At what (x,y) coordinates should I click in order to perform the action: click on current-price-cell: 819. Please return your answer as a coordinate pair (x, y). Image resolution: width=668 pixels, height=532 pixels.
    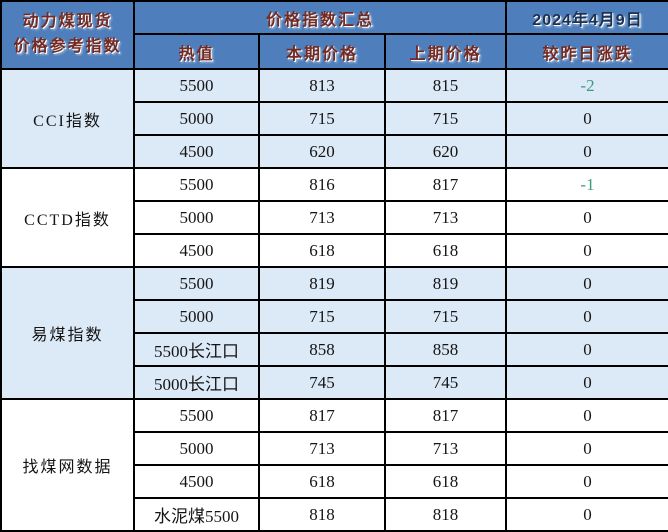
    Looking at the image, I should click on (322, 283).